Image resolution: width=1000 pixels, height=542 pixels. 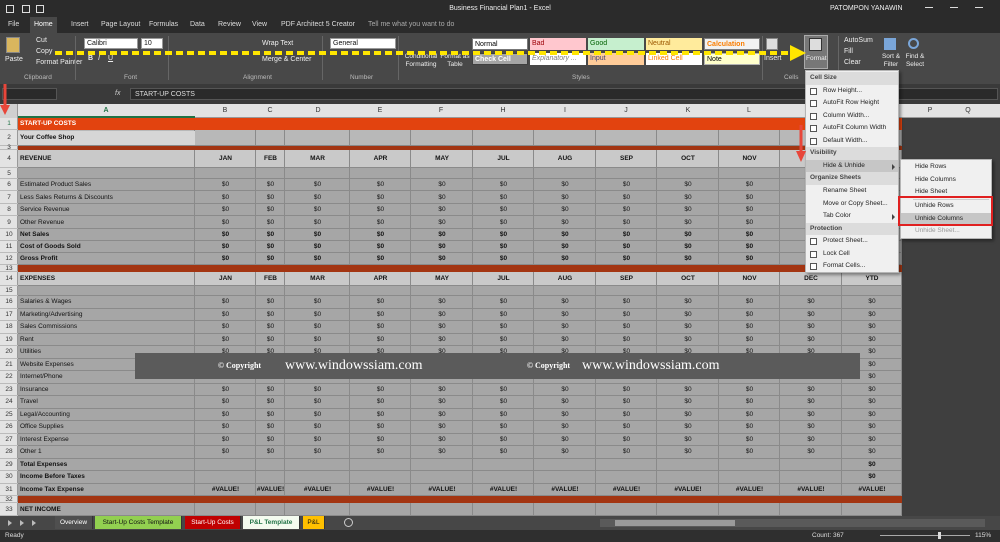 I want to click on find-icon, so click(x=913, y=43).